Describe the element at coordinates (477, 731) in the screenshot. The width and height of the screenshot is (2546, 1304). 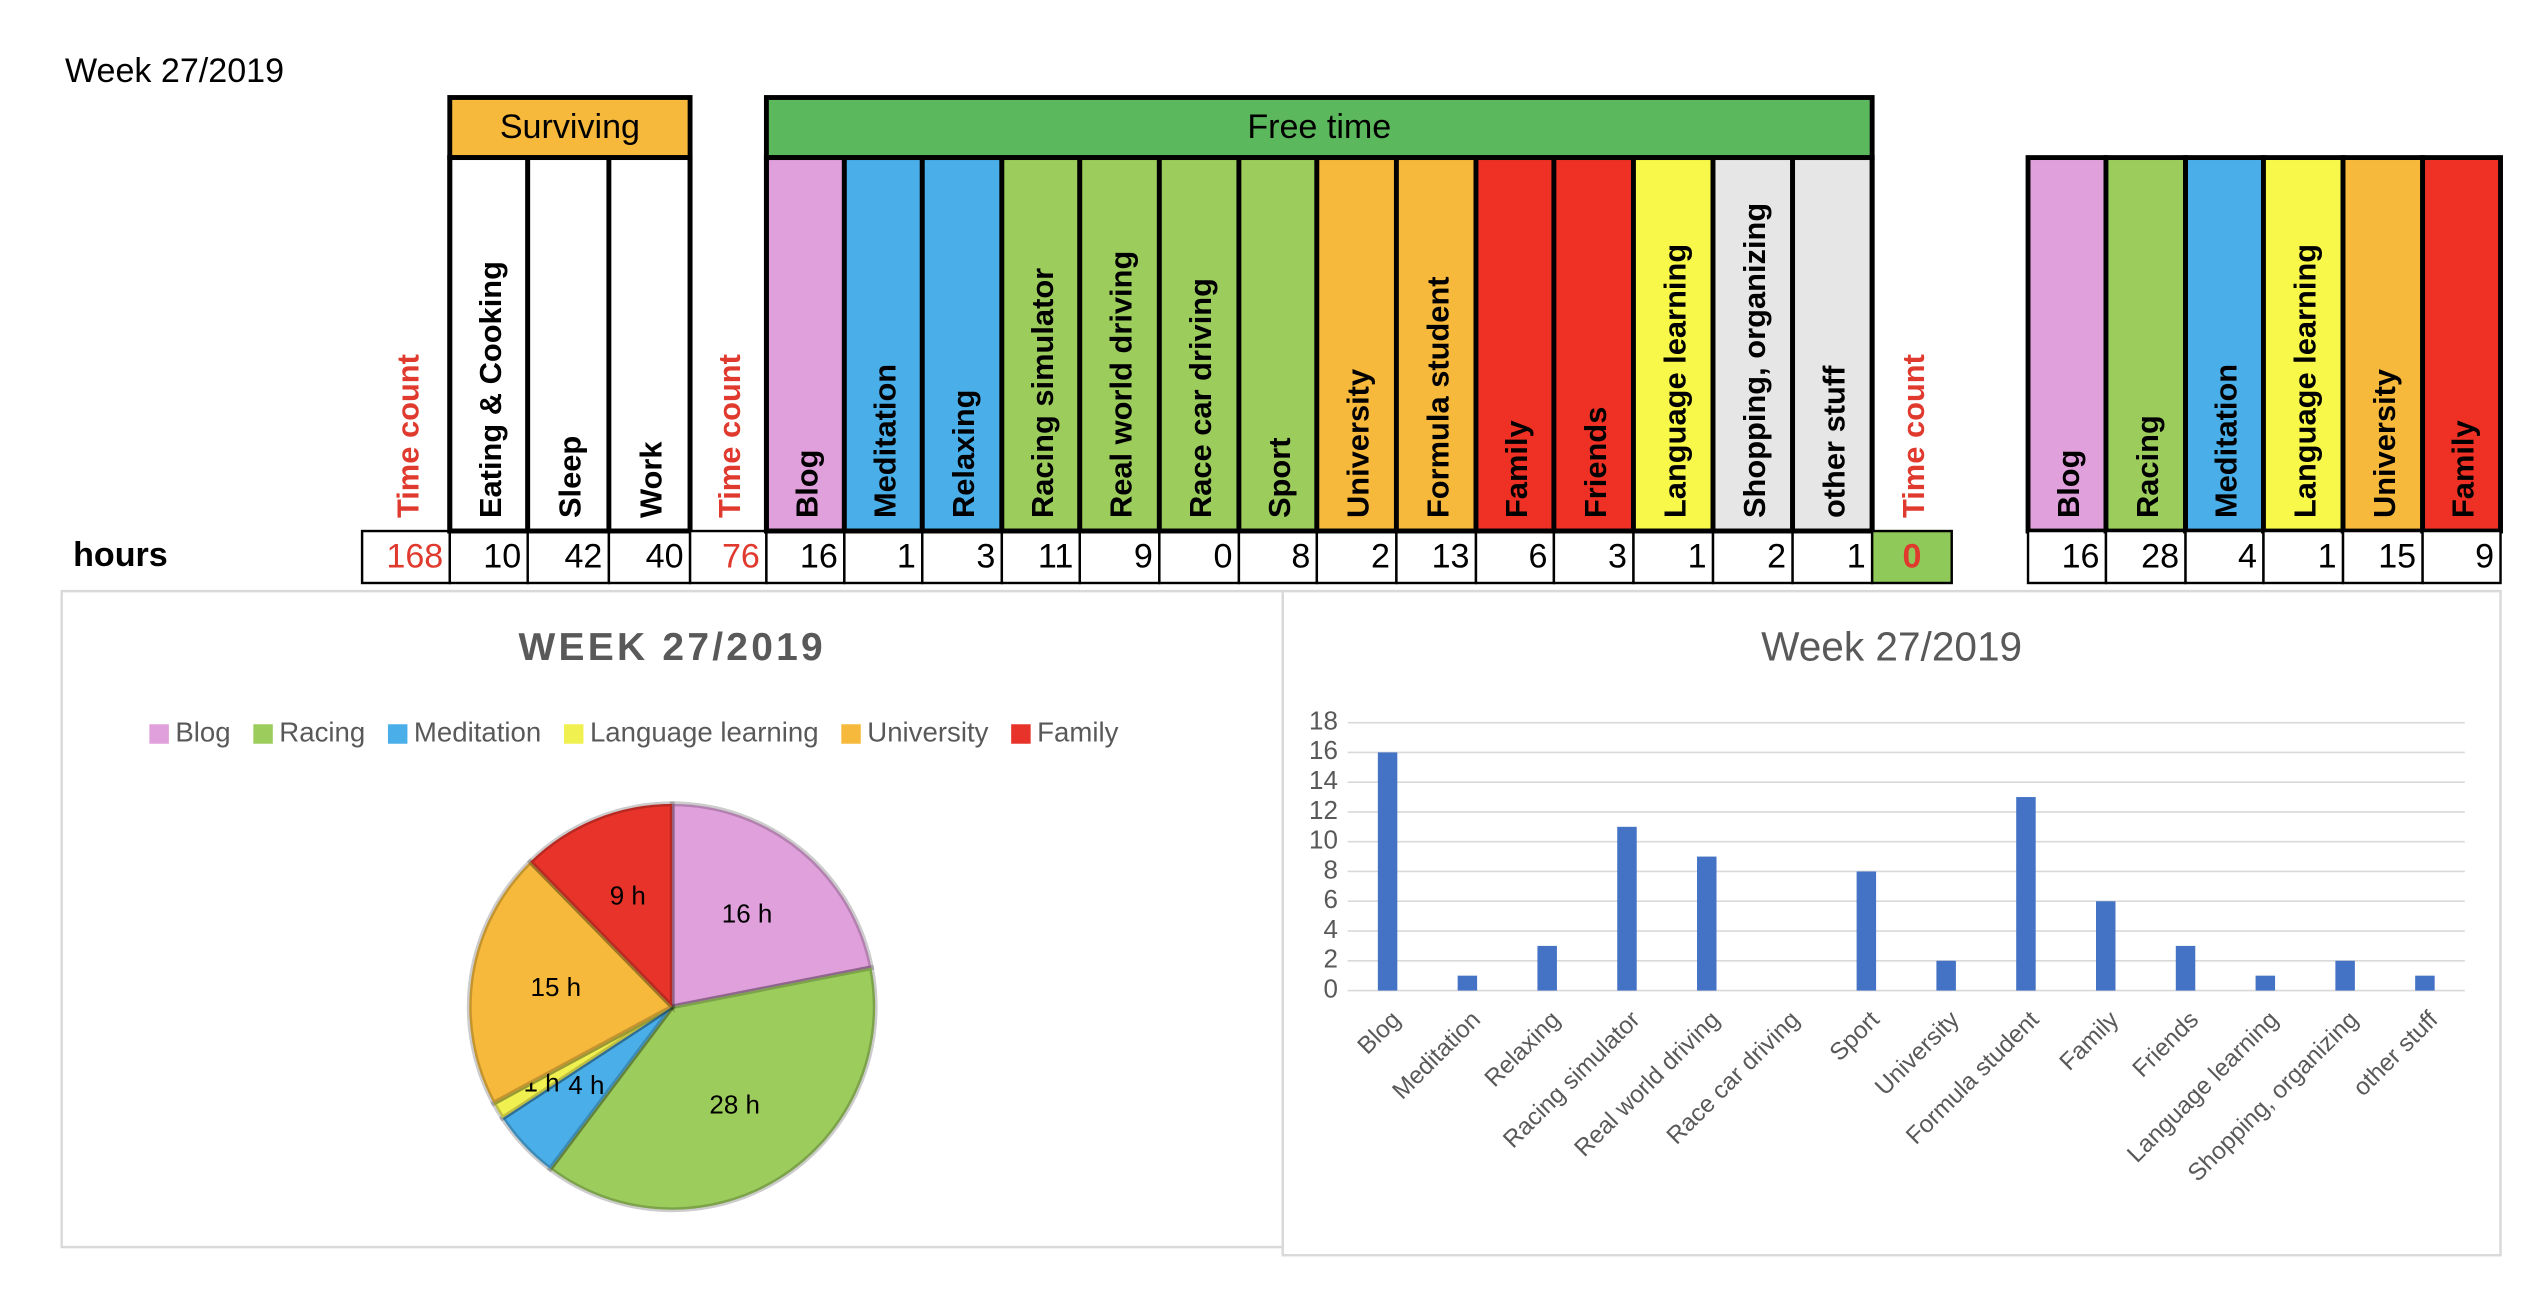
I see `legend-label: Meditation` at that location.